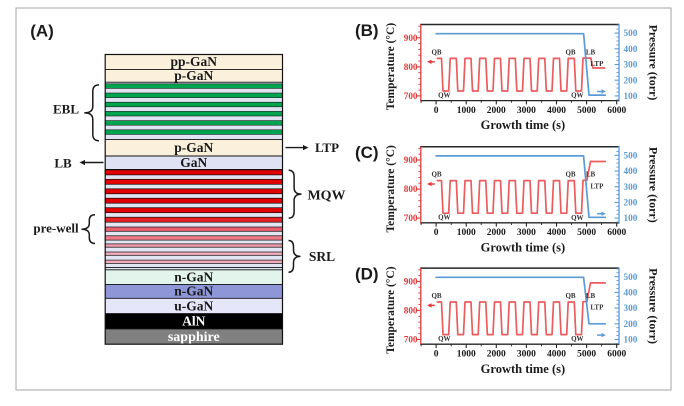 The image size is (684, 406). I want to click on svg-text: SRL, so click(322, 256).